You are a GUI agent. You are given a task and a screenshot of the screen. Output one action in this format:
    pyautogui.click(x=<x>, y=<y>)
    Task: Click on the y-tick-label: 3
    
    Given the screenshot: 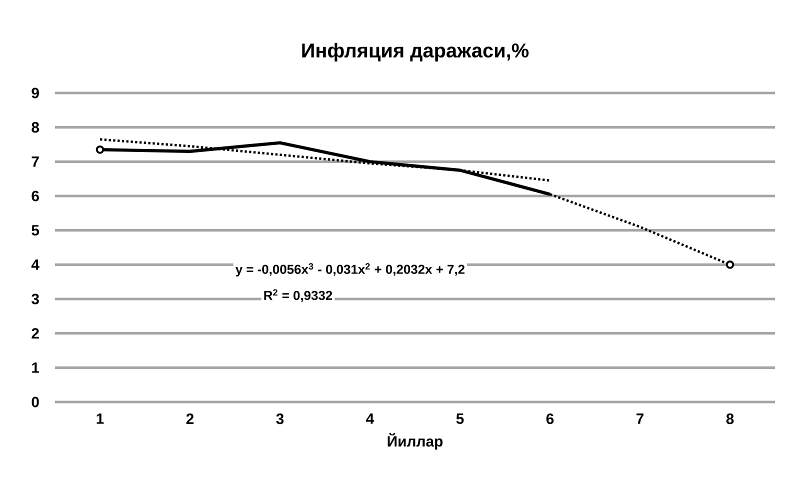 What is the action you would take?
    pyautogui.click(x=35, y=299)
    